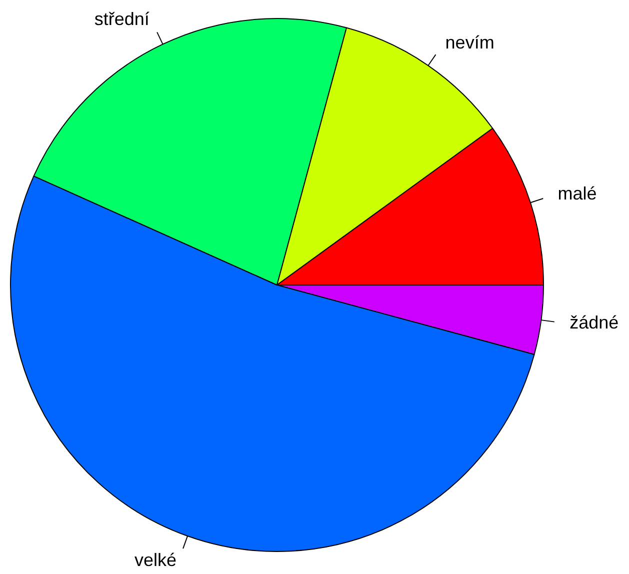 Image resolution: width=629 pixels, height=574 pixels. What do you see at coordinates (469, 42) in the screenshot?
I see `slice-label: nevím` at bounding box center [469, 42].